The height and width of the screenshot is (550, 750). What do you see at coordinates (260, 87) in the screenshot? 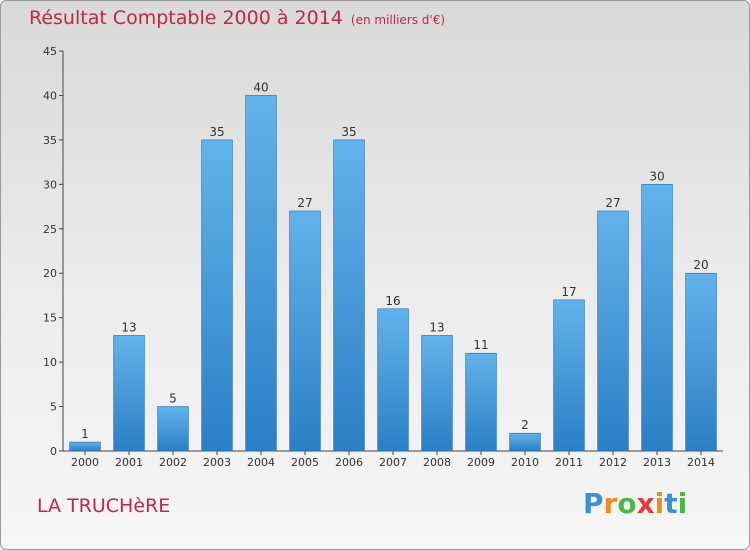
I see `data-label-2004: 40` at bounding box center [260, 87].